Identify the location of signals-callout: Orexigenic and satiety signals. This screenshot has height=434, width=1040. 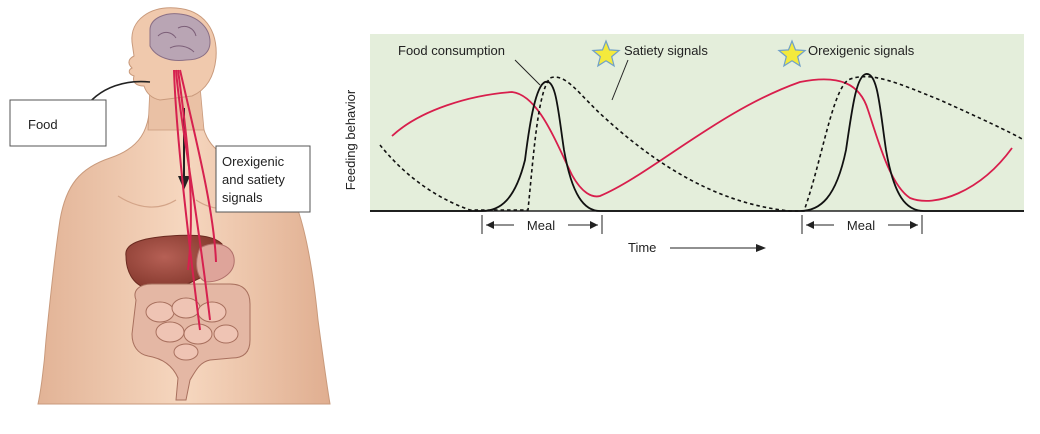
(263, 179).